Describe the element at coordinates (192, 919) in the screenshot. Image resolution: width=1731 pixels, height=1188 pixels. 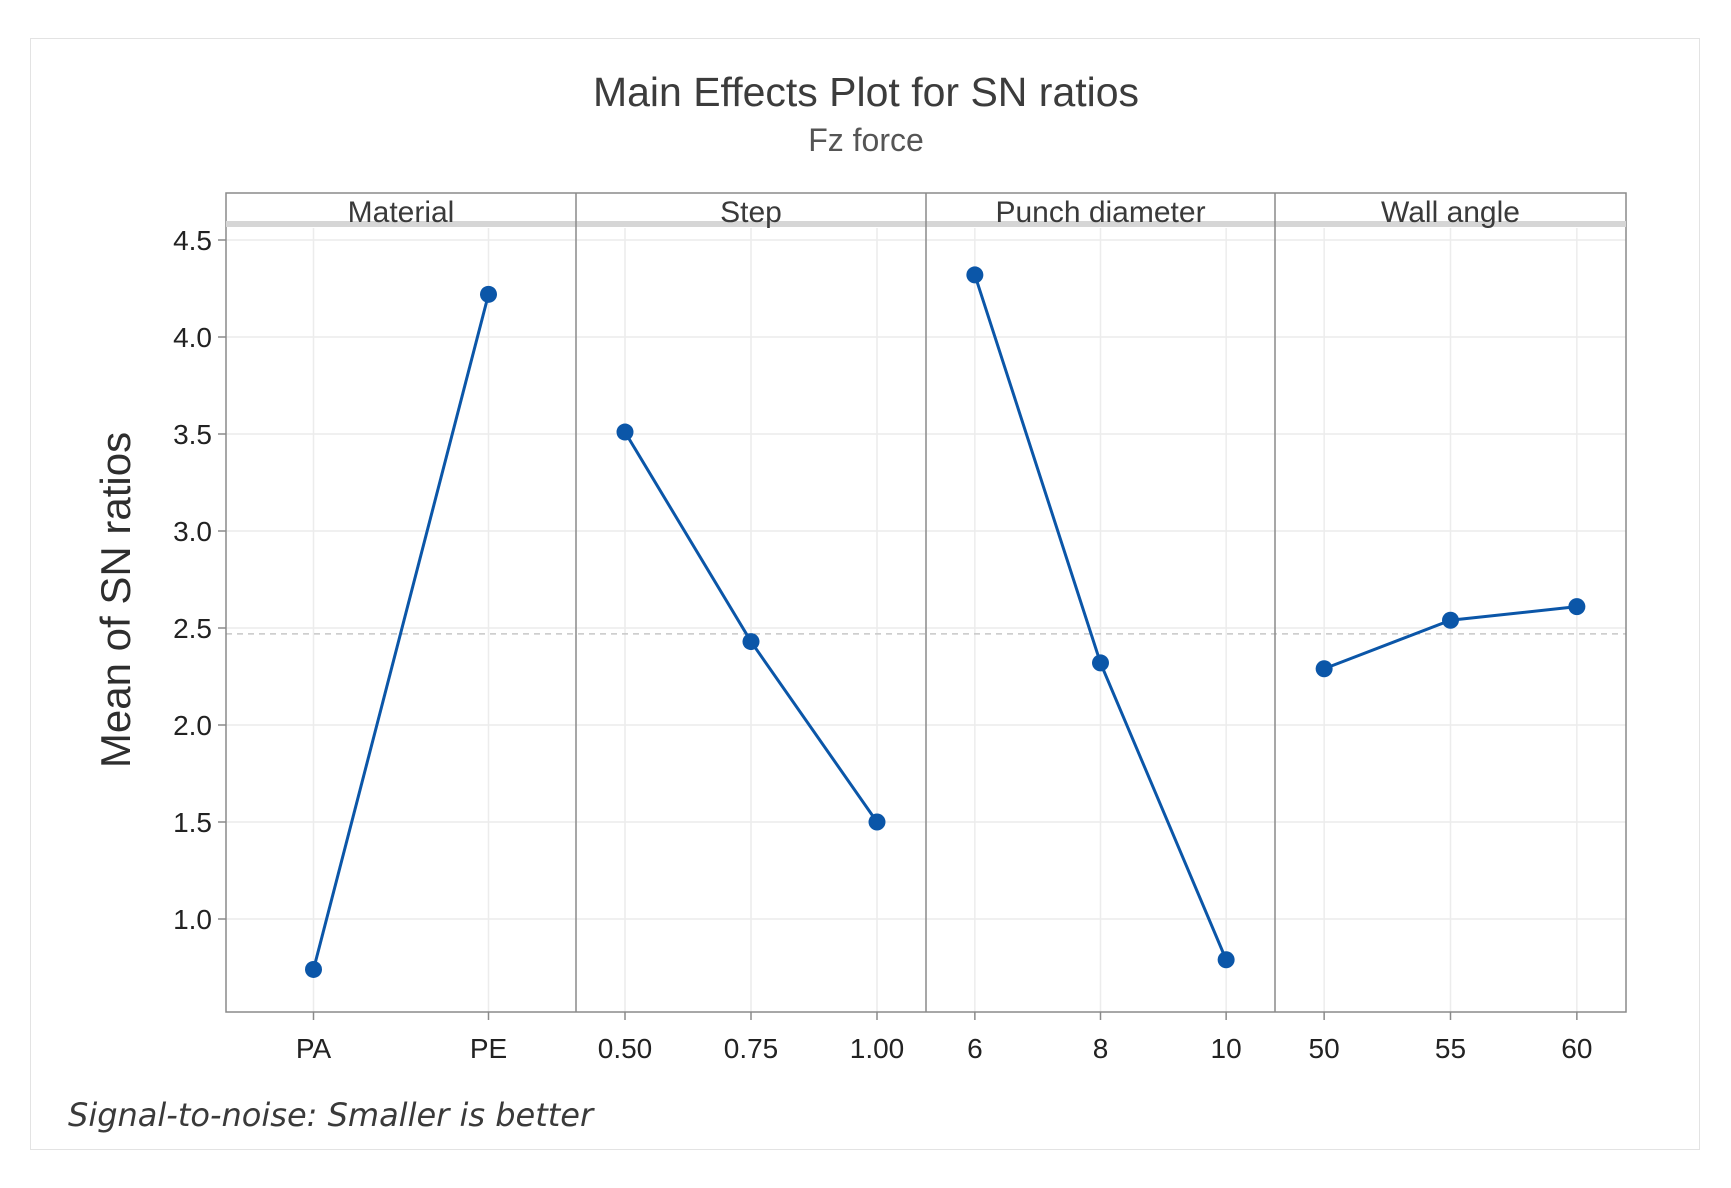
I see `y-tick-label: 1.0` at that location.